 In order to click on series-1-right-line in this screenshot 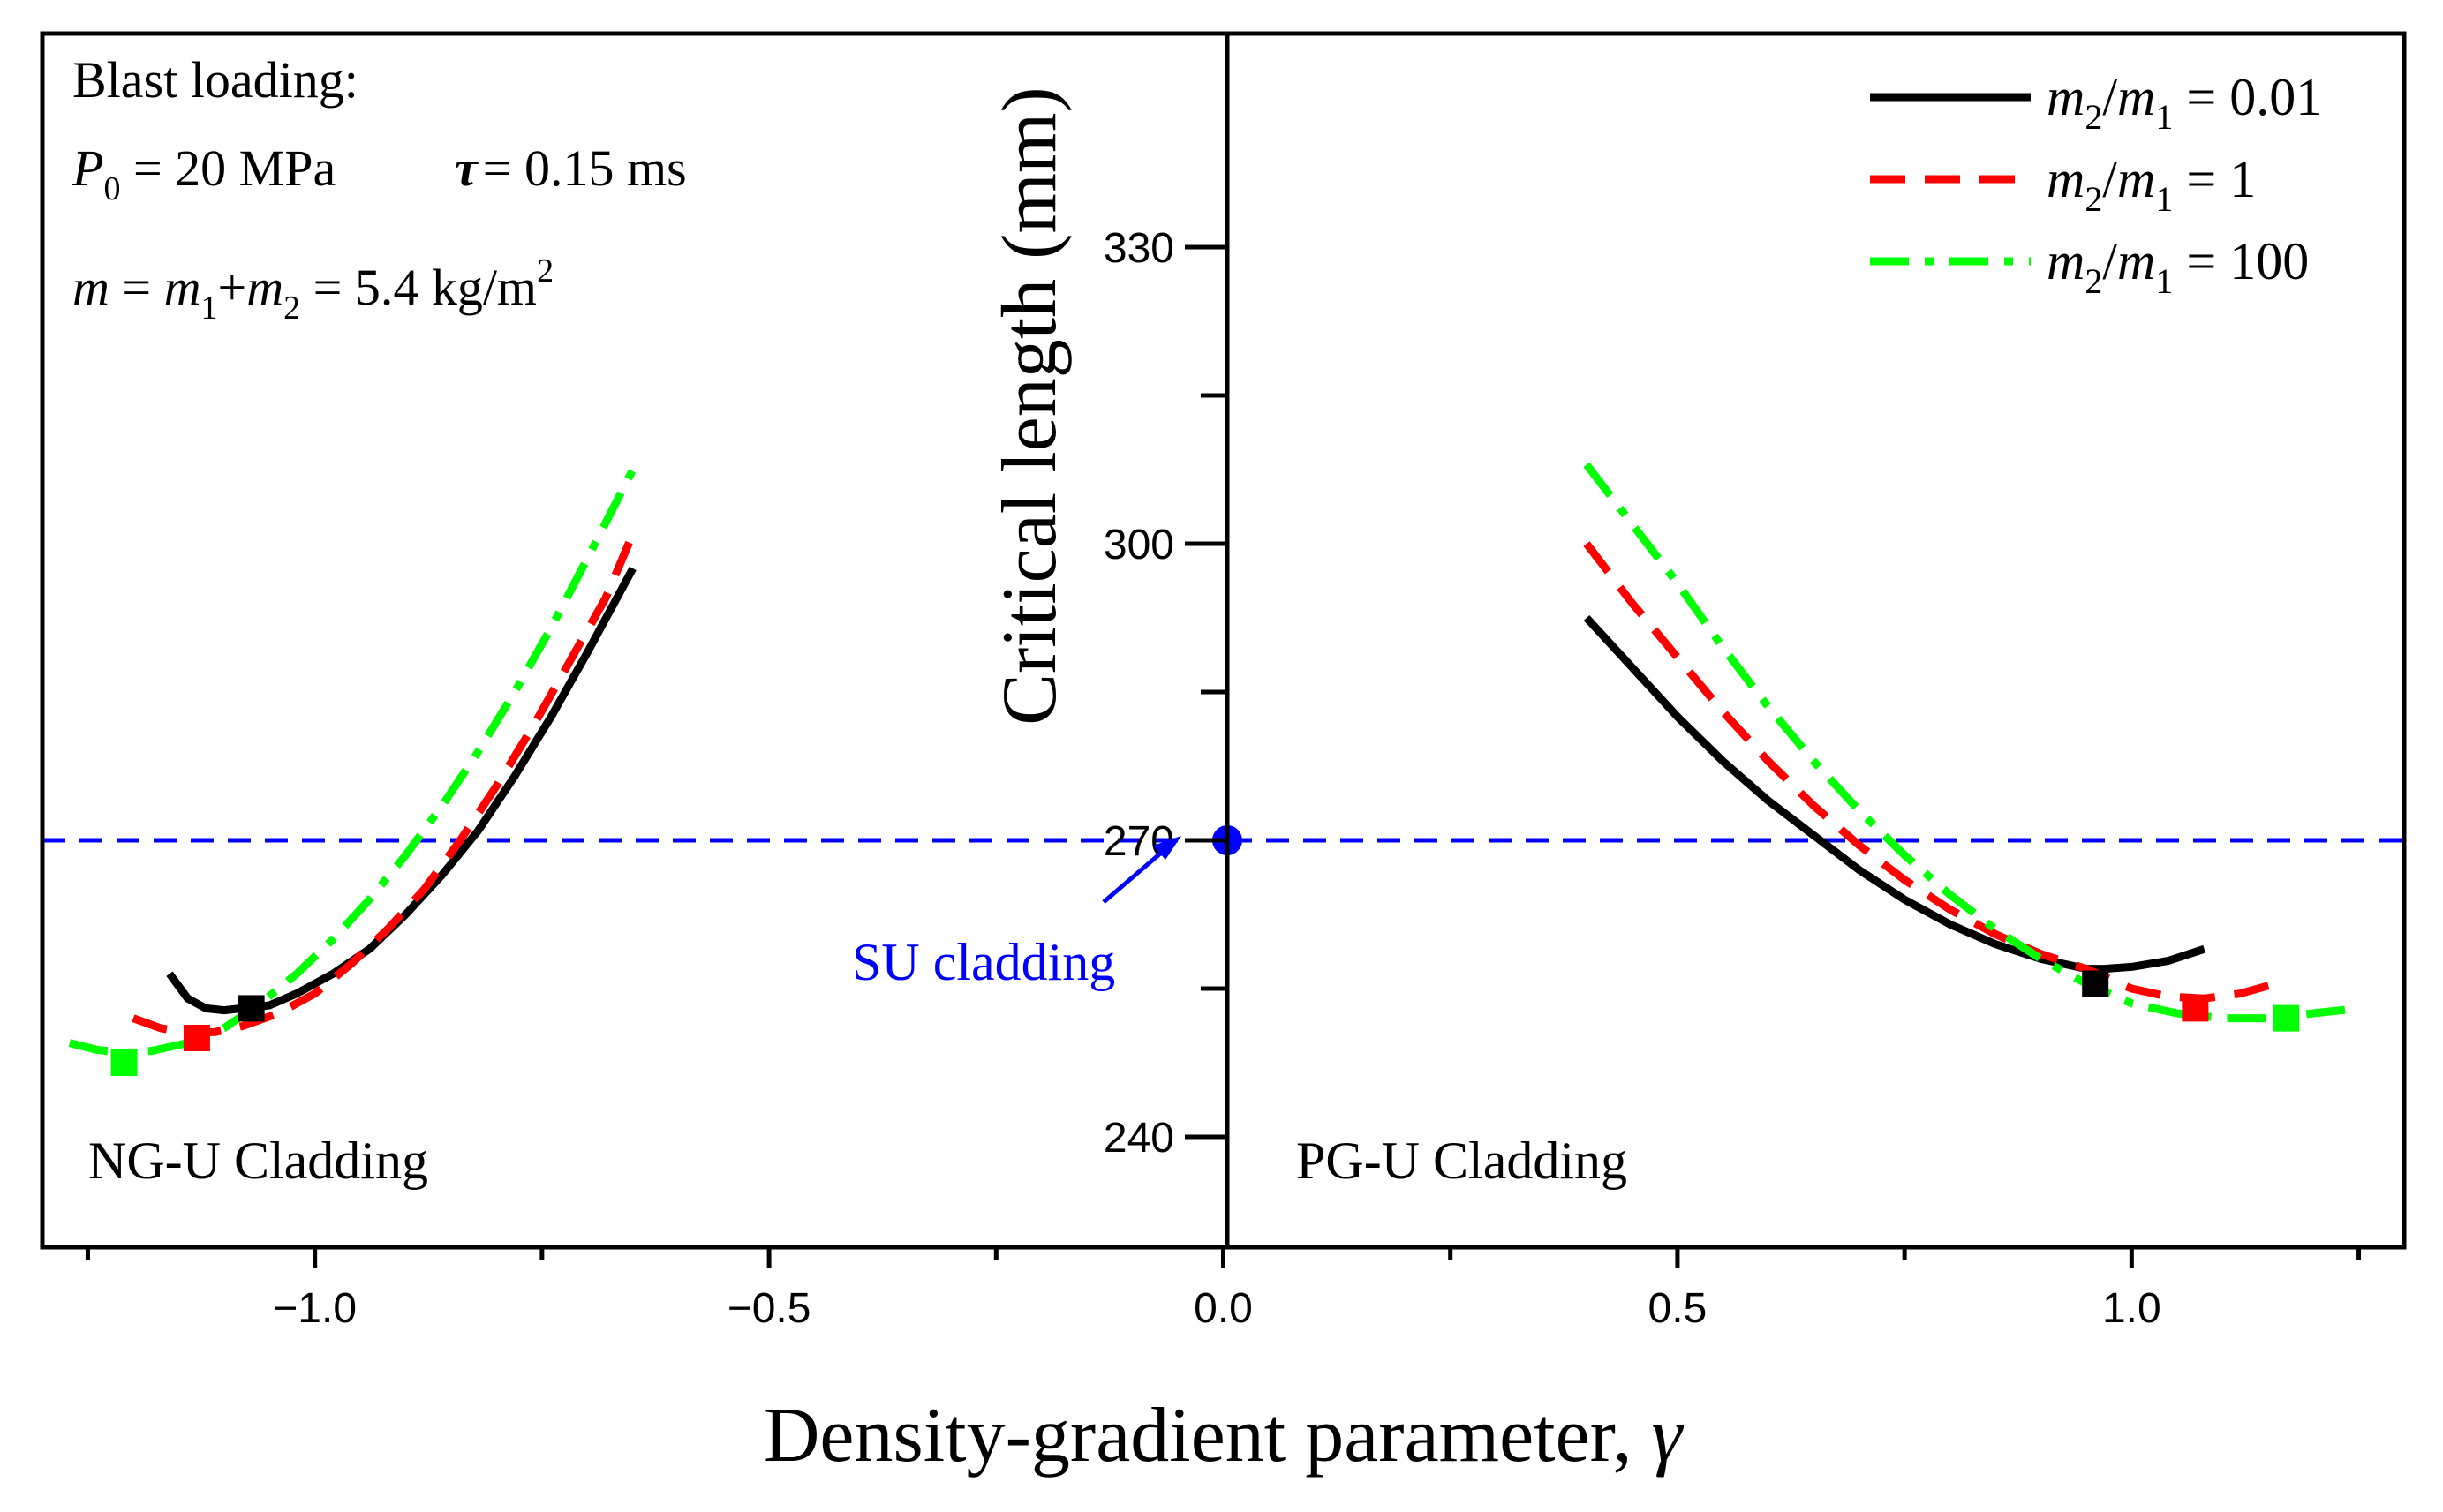, I will do `click(1936, 772)`.